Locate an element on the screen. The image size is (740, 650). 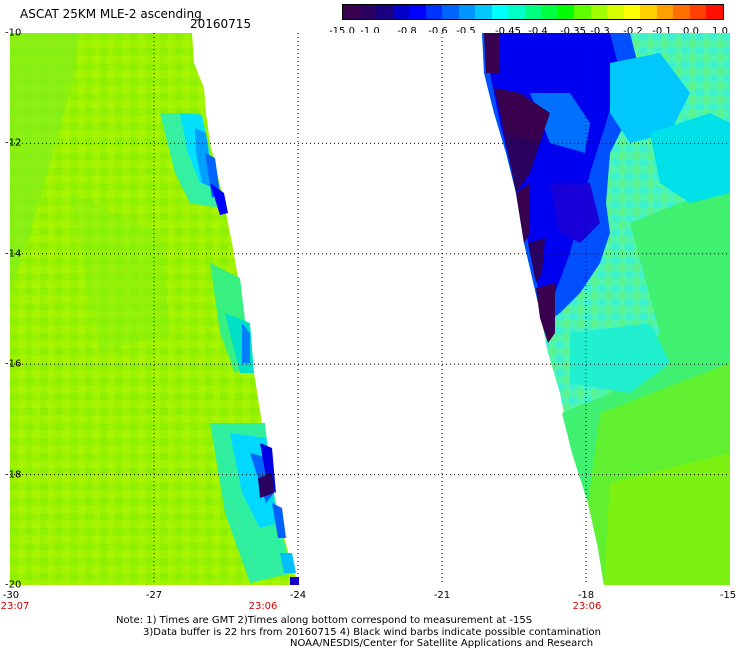
lon-label: -30 is located at coordinates (11, 595).